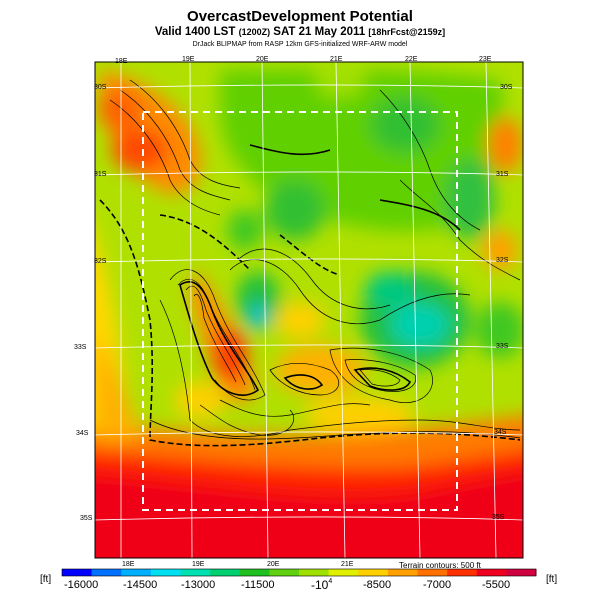 Image resolution: width=600 pixels, height=600 pixels. What do you see at coordinates (411, 59) in the screenshot?
I see `lon-label-top-4: 22E` at bounding box center [411, 59].